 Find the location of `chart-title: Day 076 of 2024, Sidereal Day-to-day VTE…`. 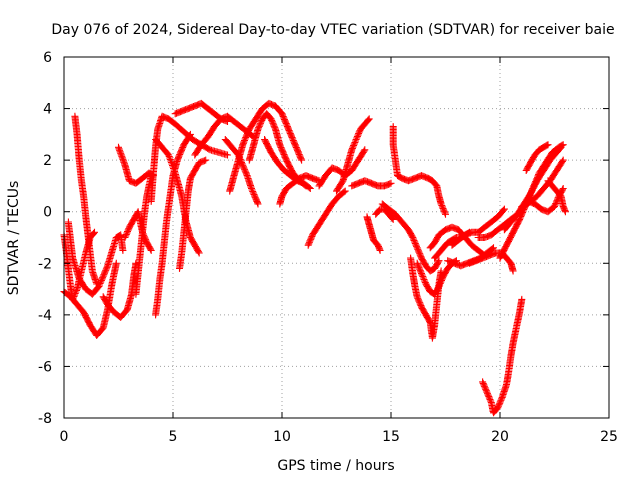

chart-title: Day 076 of 2024, Sidereal Day-to-day VTE… is located at coordinates (332, 30).